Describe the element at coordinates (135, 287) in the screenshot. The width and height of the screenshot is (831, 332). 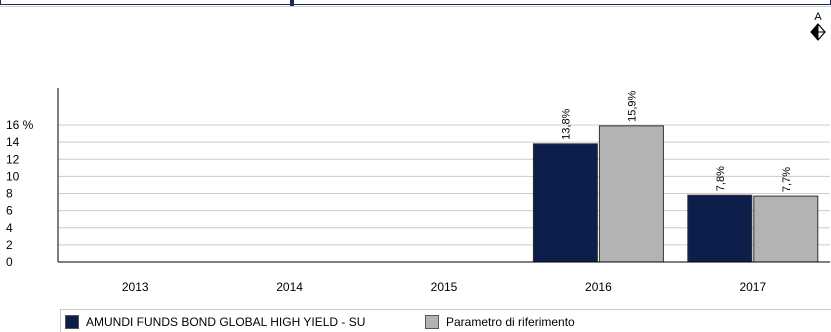
I see `x-tick-label: 2013` at that location.